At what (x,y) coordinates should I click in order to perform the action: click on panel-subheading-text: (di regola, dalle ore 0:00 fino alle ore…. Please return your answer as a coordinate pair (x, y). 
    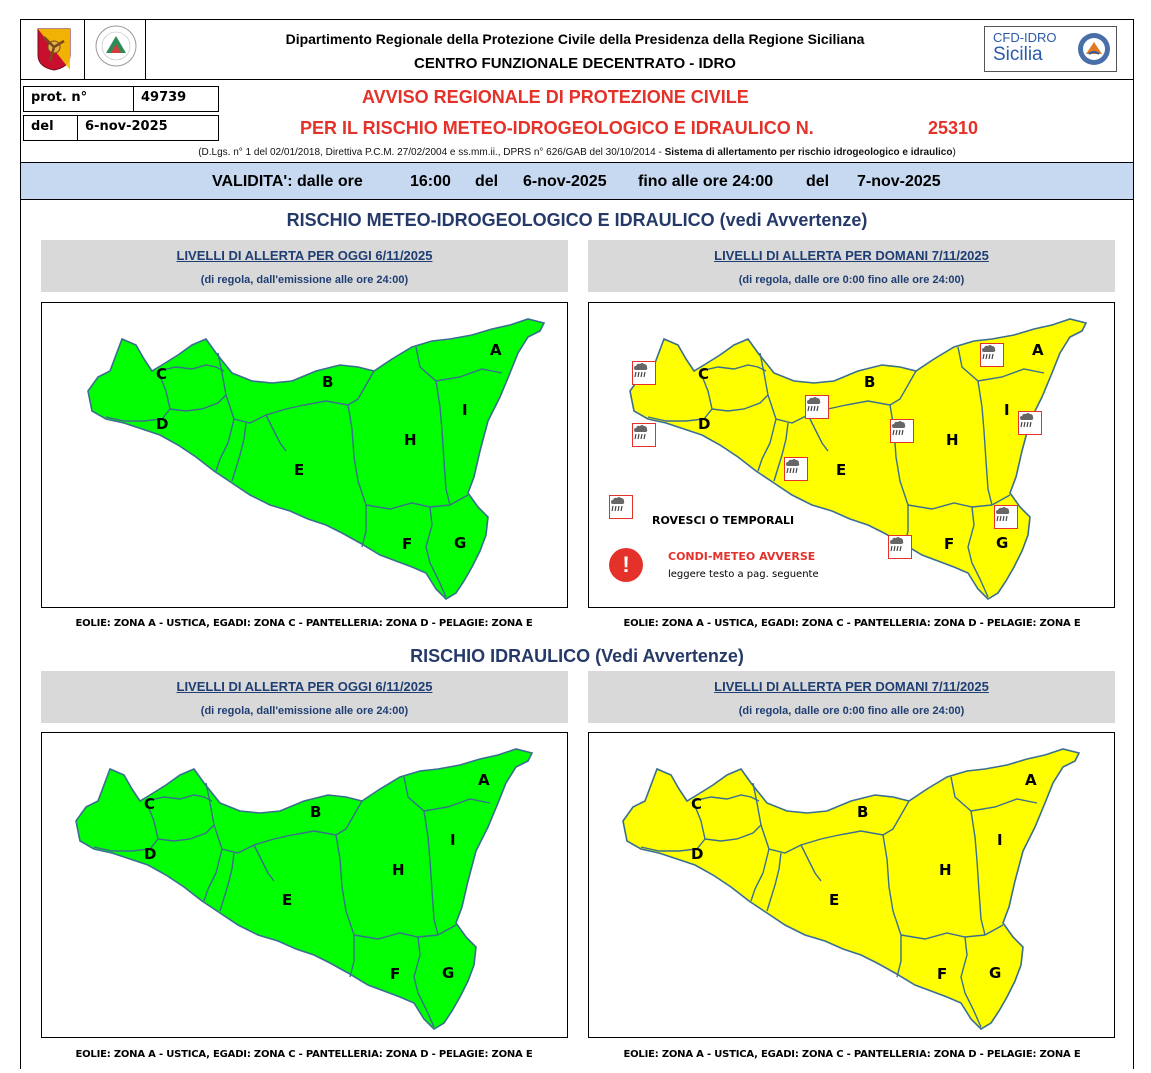
    Looking at the image, I should click on (851, 280).